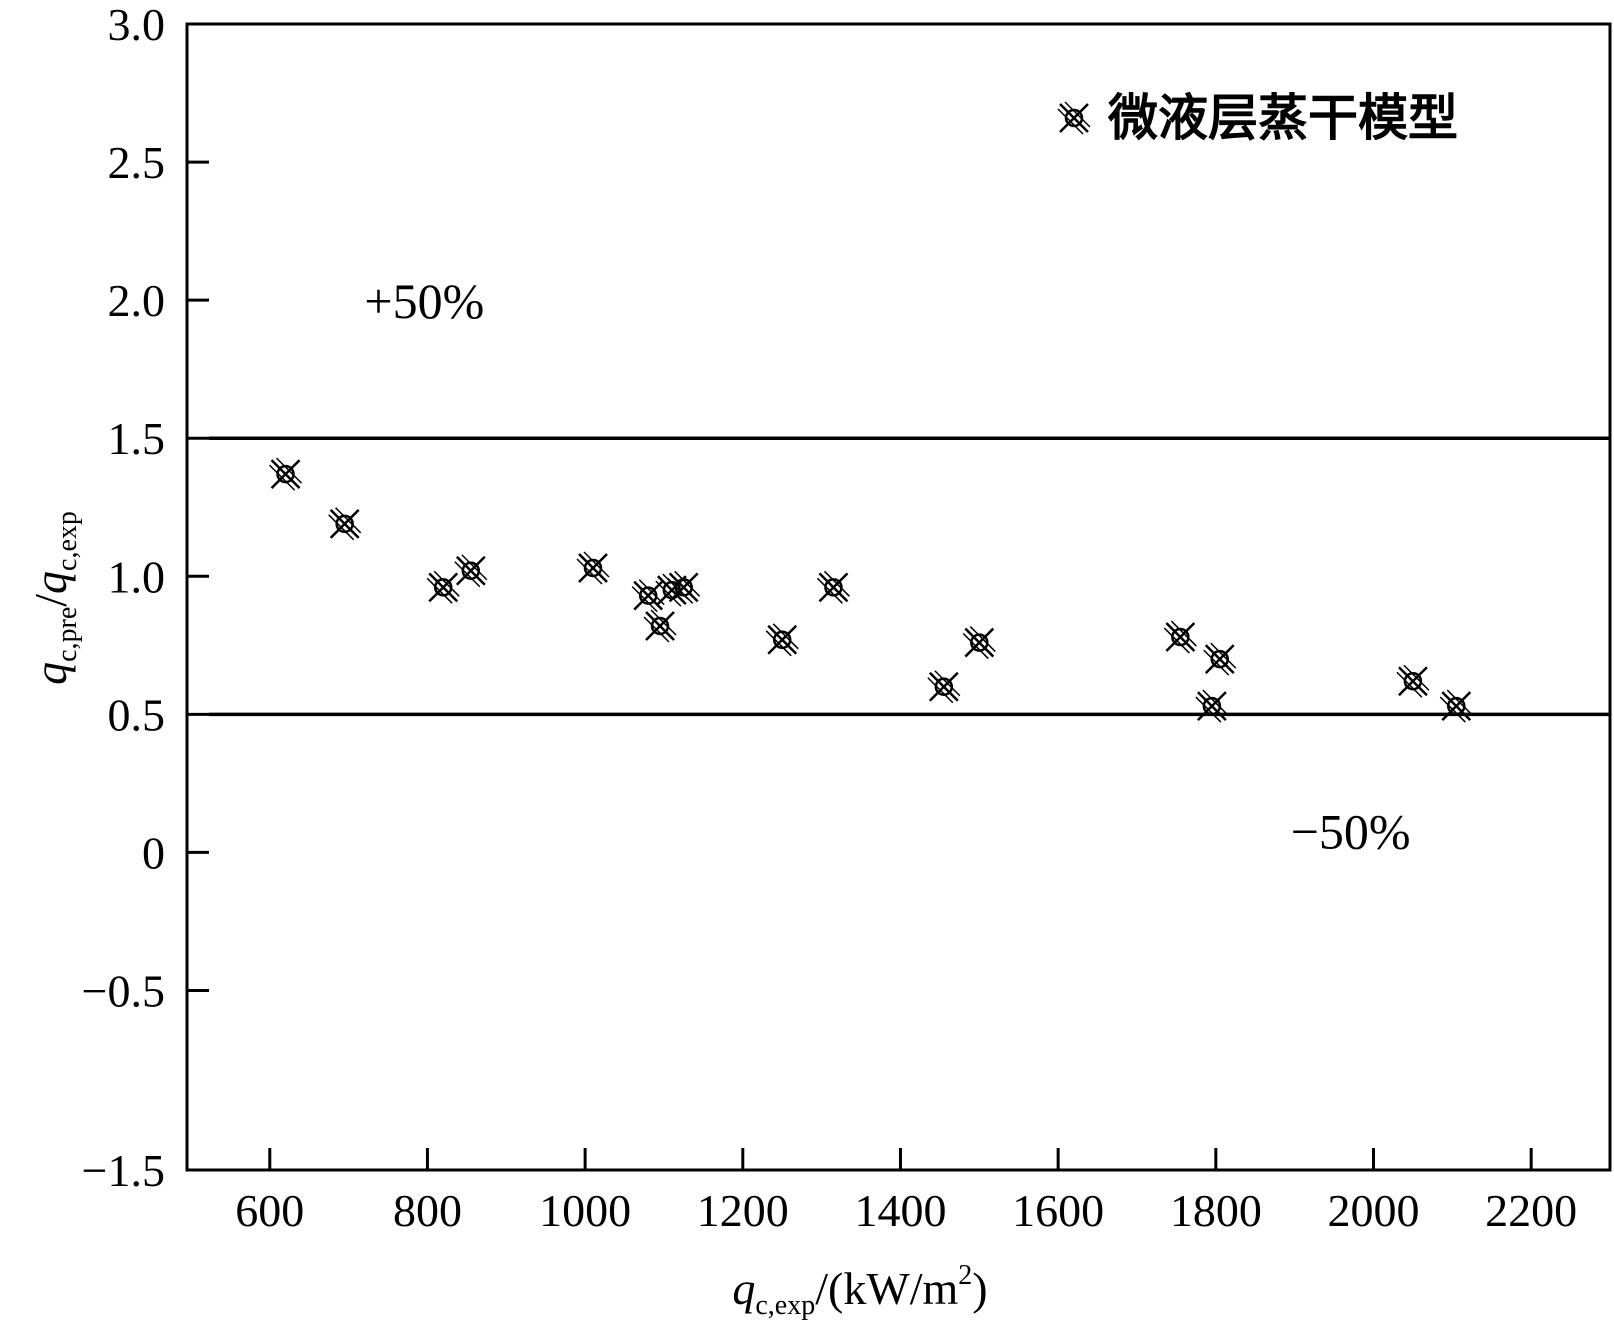 The width and height of the screenshot is (1614, 1335). What do you see at coordinates (1373, 1210) in the screenshot?
I see `x-tick-label: 2000` at bounding box center [1373, 1210].